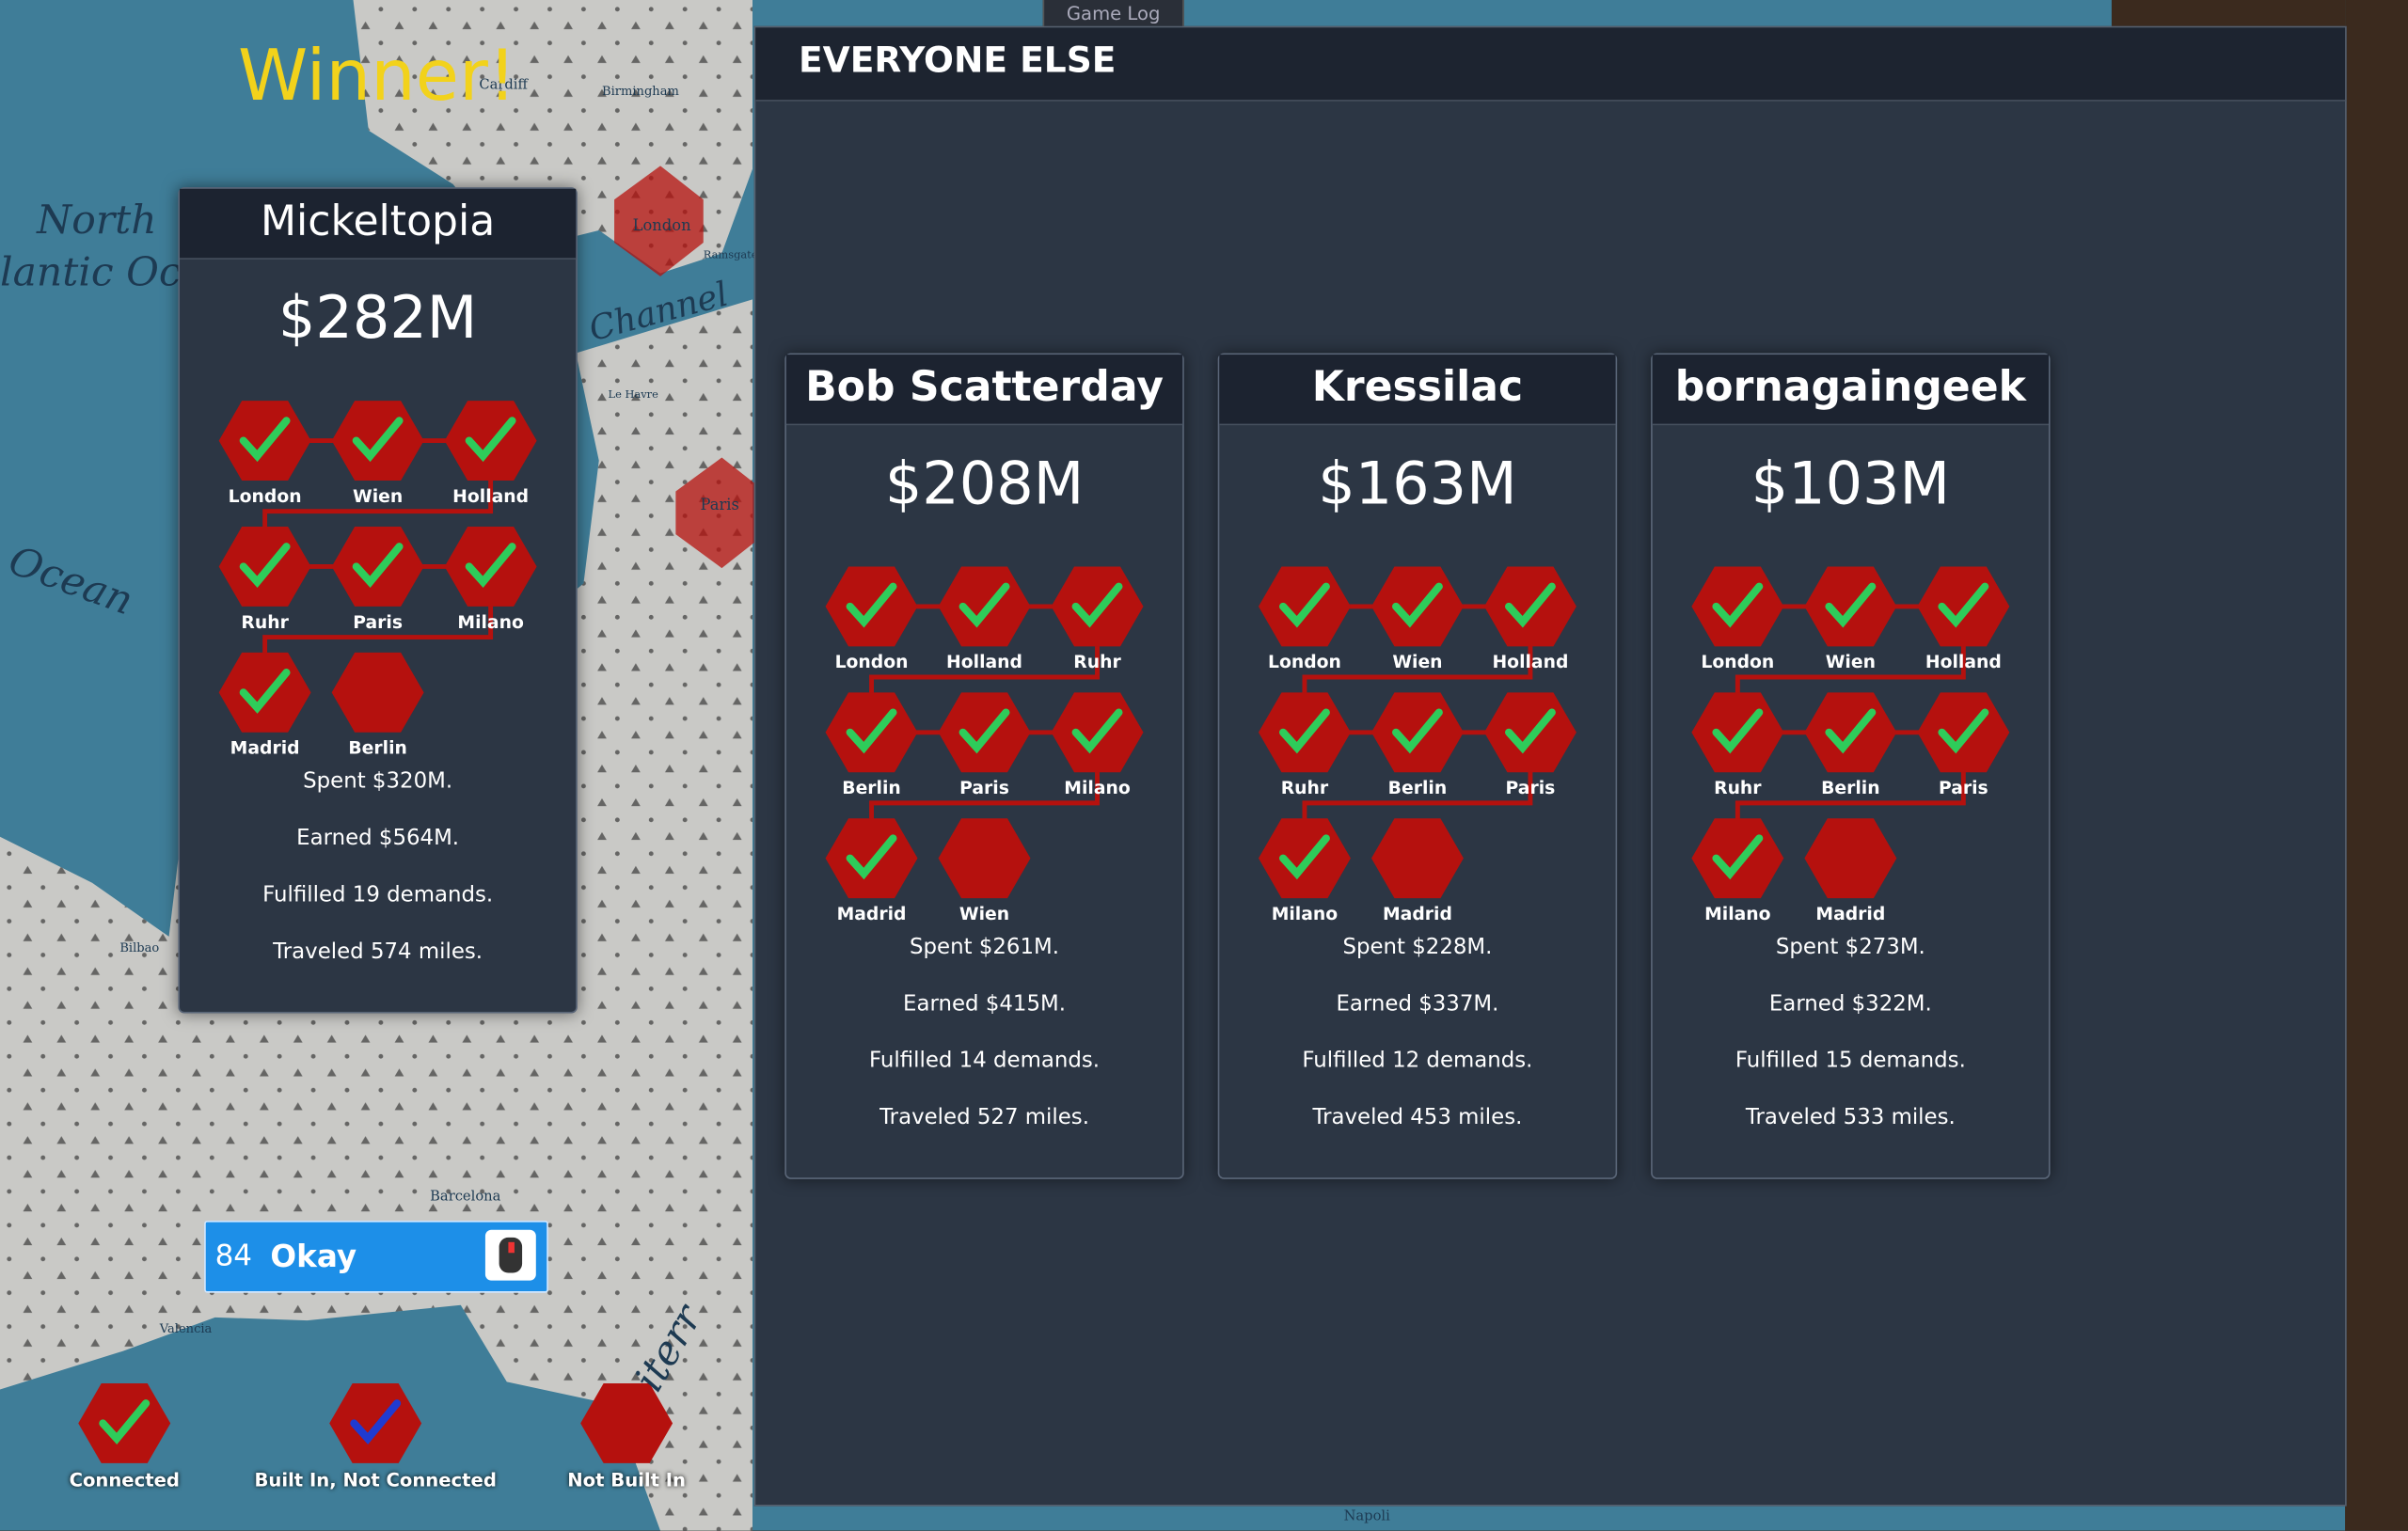 The height and width of the screenshot is (1531, 2408). What do you see at coordinates (719, 504) in the screenshot?
I see `map-label: Paris` at bounding box center [719, 504].